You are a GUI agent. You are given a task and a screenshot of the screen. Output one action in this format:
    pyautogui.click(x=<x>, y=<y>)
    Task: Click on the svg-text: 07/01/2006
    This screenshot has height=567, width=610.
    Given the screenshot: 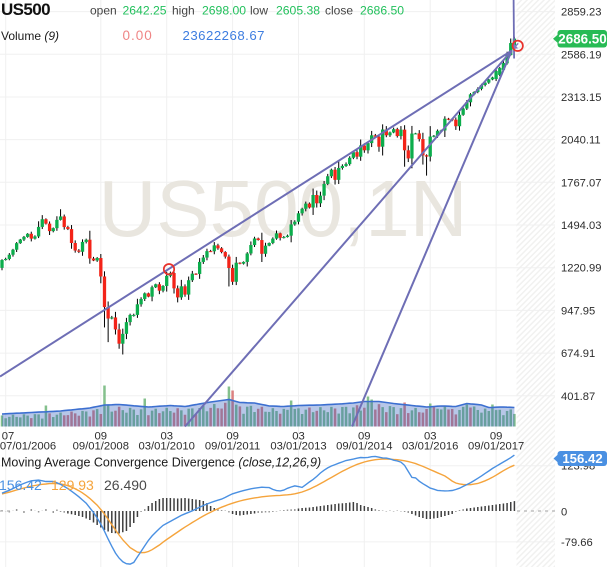 What is the action you would take?
    pyautogui.click(x=28, y=447)
    